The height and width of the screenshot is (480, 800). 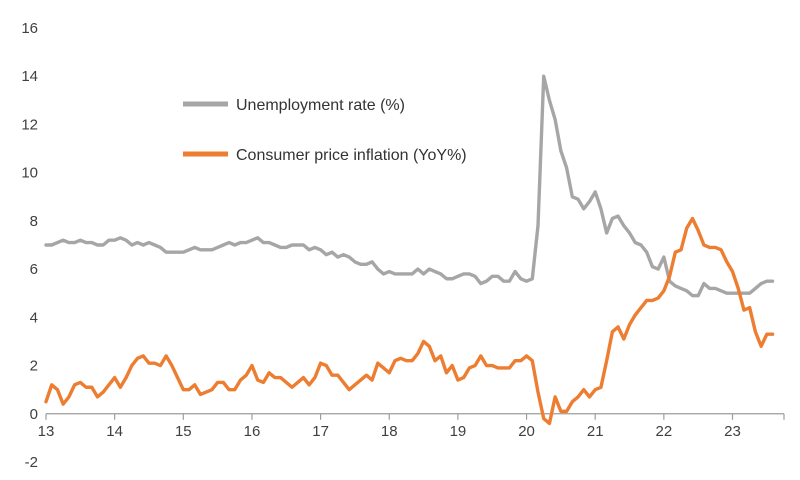 I want to click on y-tick-label: 10, so click(x=29, y=173).